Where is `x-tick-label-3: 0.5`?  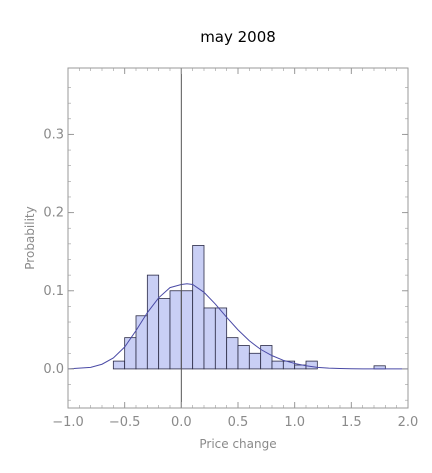
x-tick-label-3: 0.5 is located at coordinates (238, 422).